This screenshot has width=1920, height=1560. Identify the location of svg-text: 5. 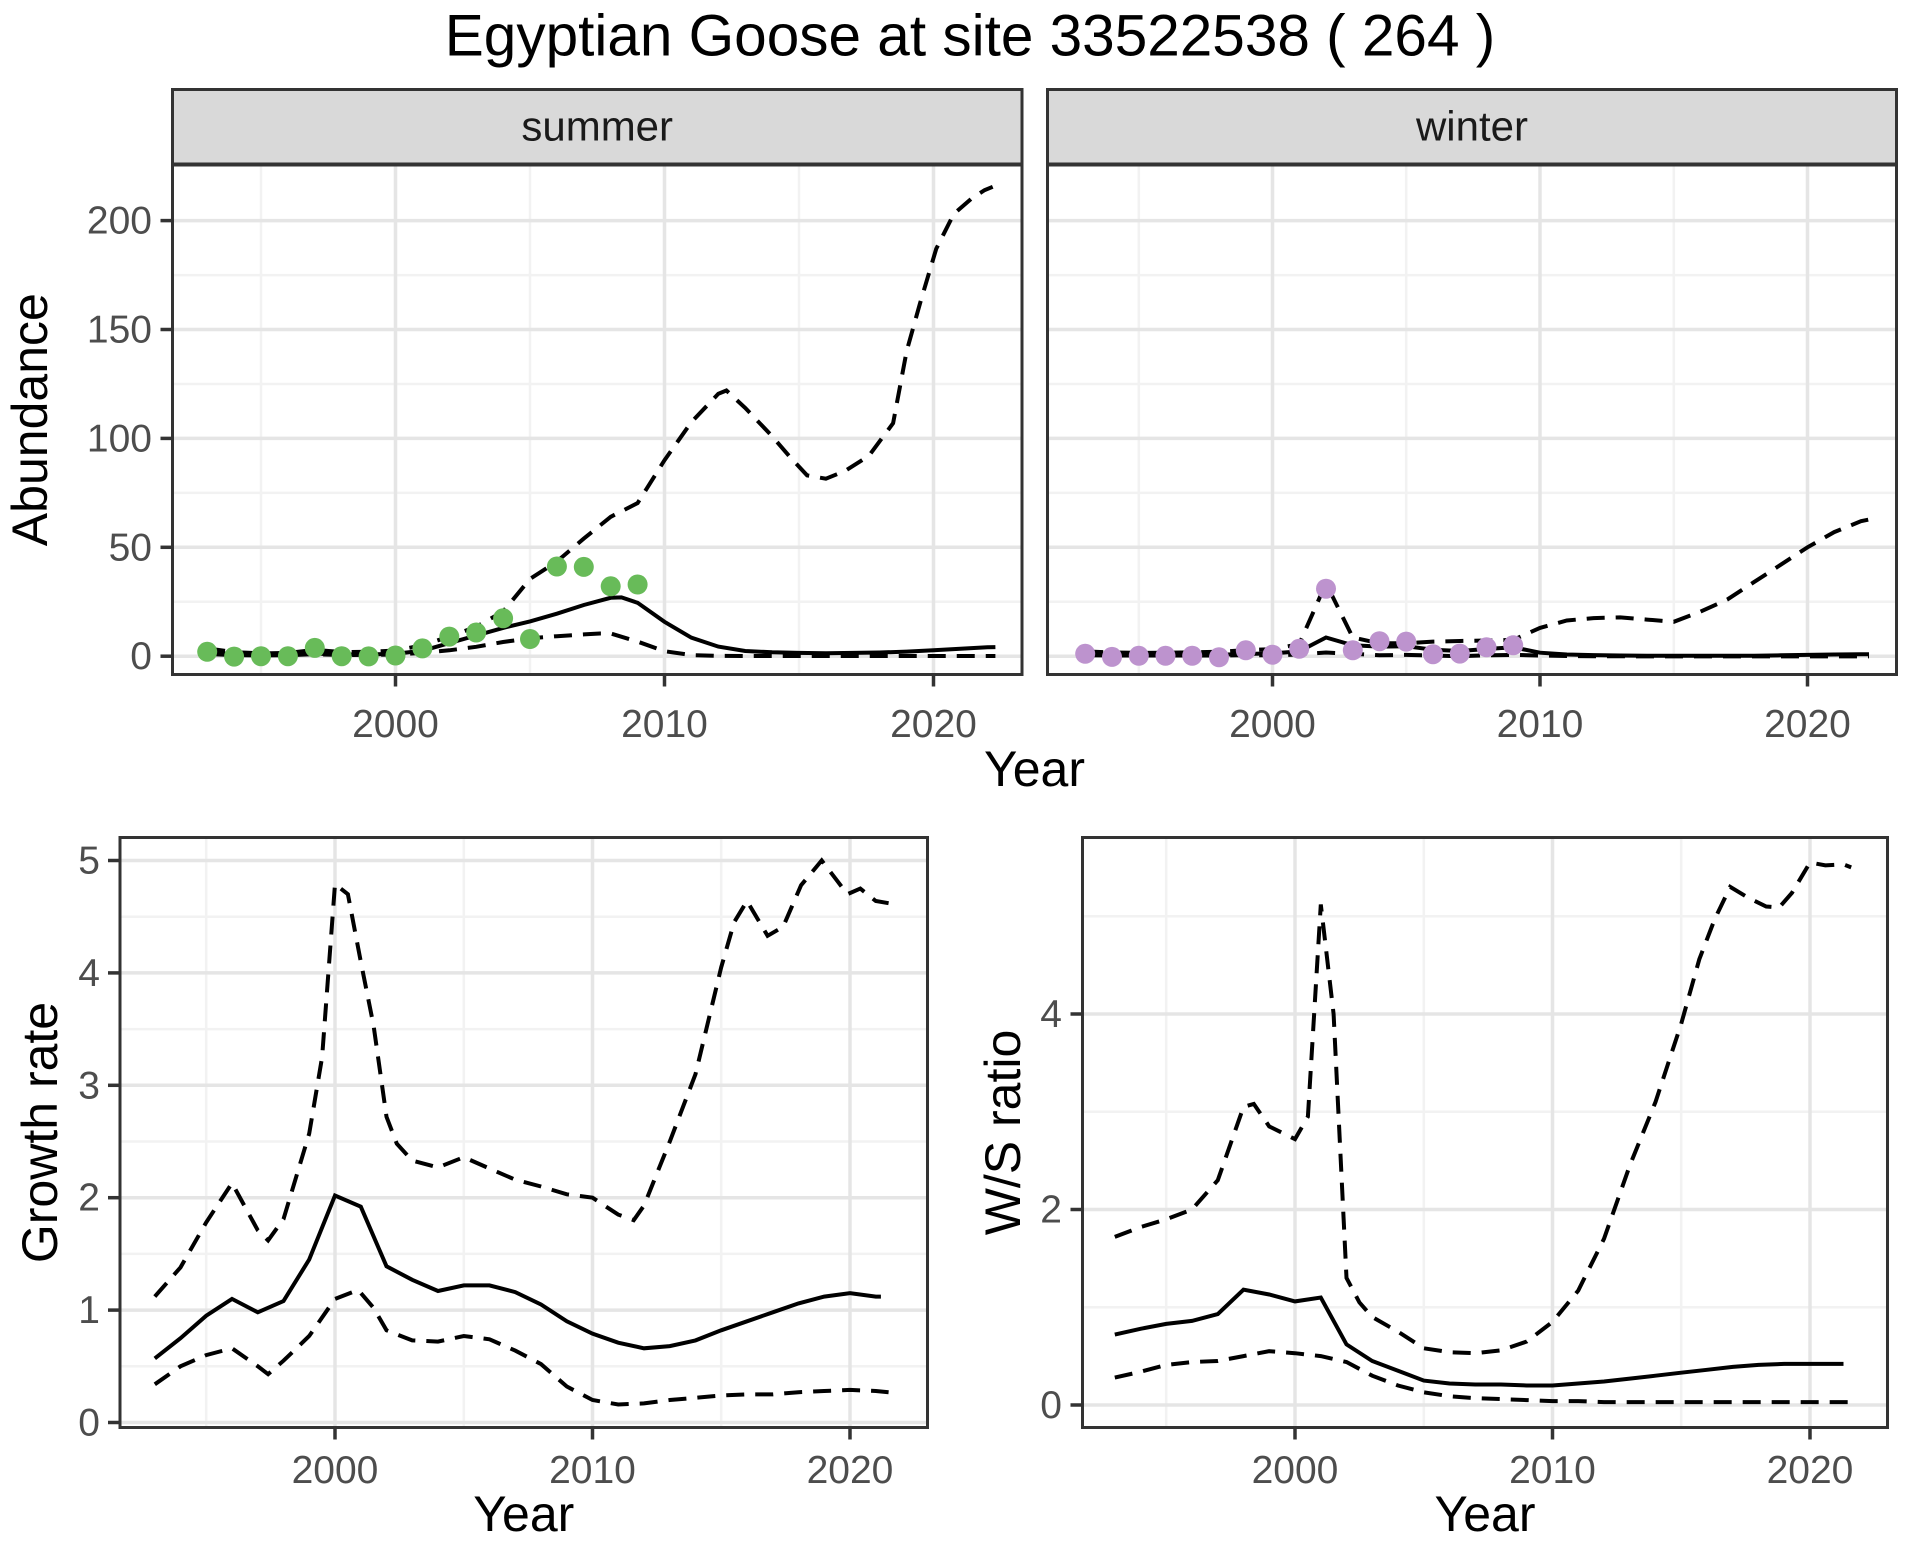
(89, 861).